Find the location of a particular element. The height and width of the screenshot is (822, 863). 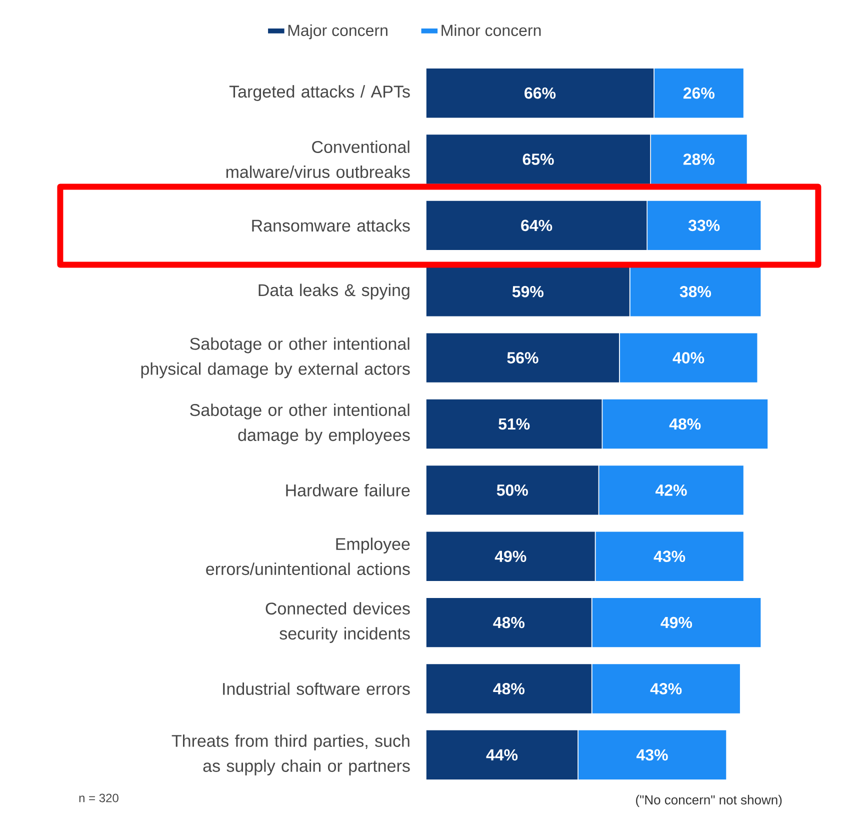

y-tick-label: Sabotage or other intentional damage by employees is located at coordinates (300, 424).